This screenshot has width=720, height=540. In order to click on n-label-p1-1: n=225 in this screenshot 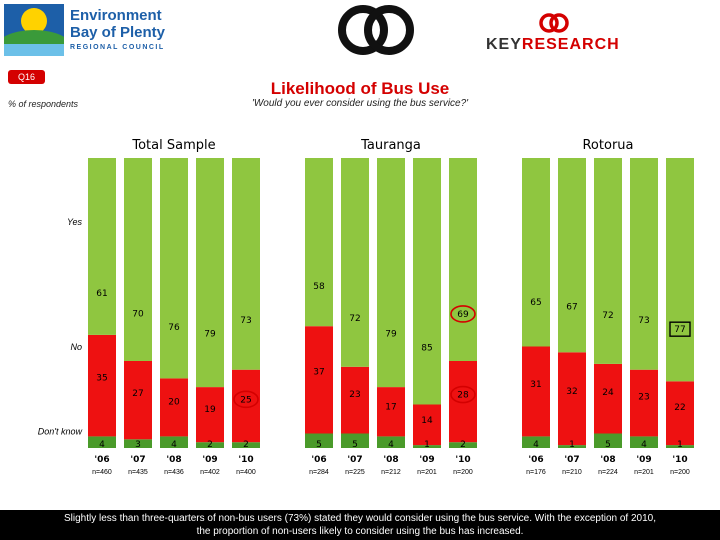, I will do `click(355, 472)`.